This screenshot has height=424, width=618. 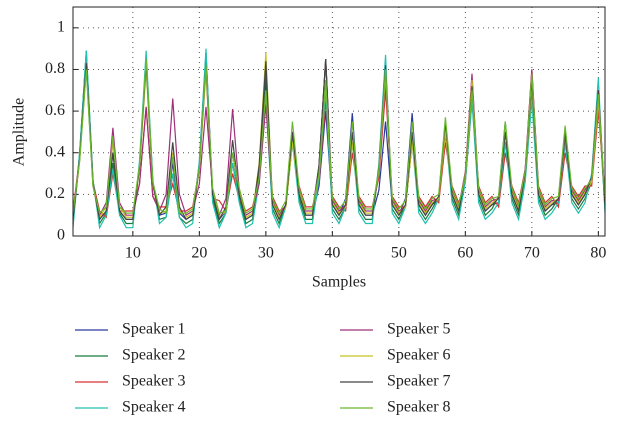 I want to click on y-tick-label: 0.8, so click(x=55, y=68).